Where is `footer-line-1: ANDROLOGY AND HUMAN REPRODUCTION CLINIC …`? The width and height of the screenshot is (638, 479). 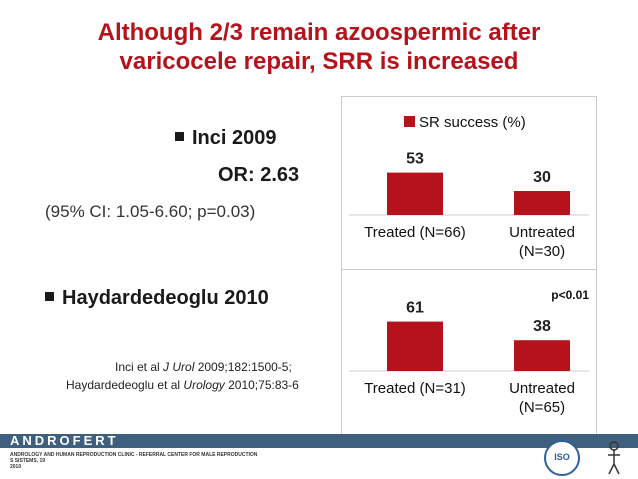
footer-line-1: ANDROLOGY AND HUMAN REPRODUCTION CLINIC … is located at coordinates (134, 455).